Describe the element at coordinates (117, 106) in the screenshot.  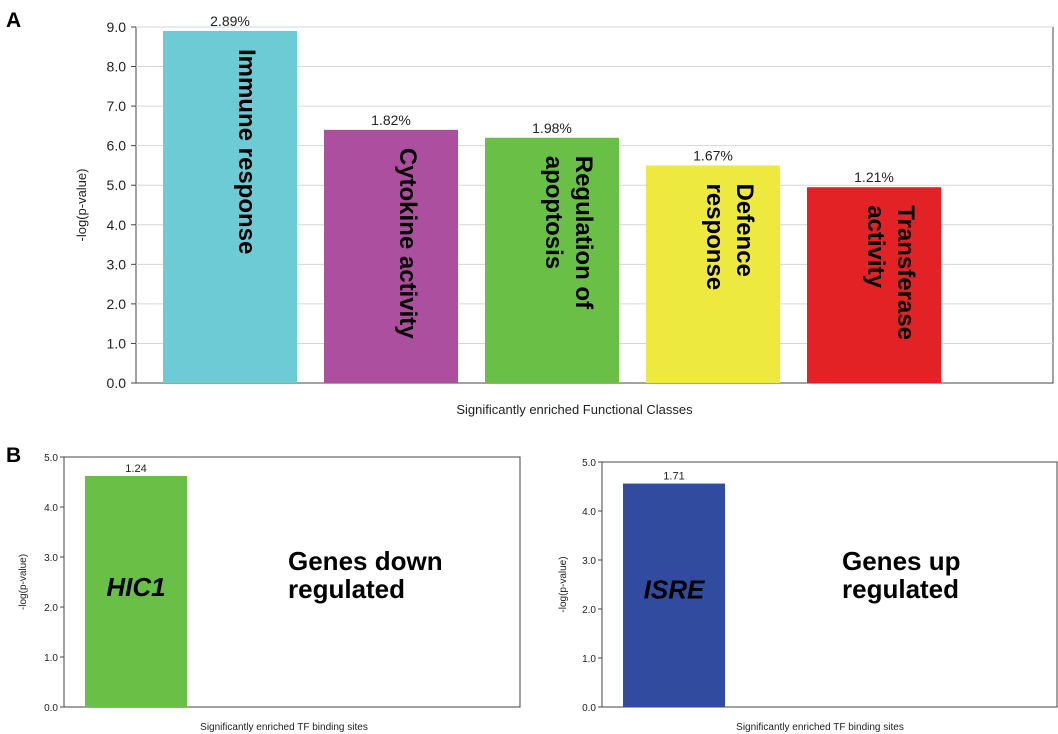
I see `y-tick-label: 7.0` at that location.